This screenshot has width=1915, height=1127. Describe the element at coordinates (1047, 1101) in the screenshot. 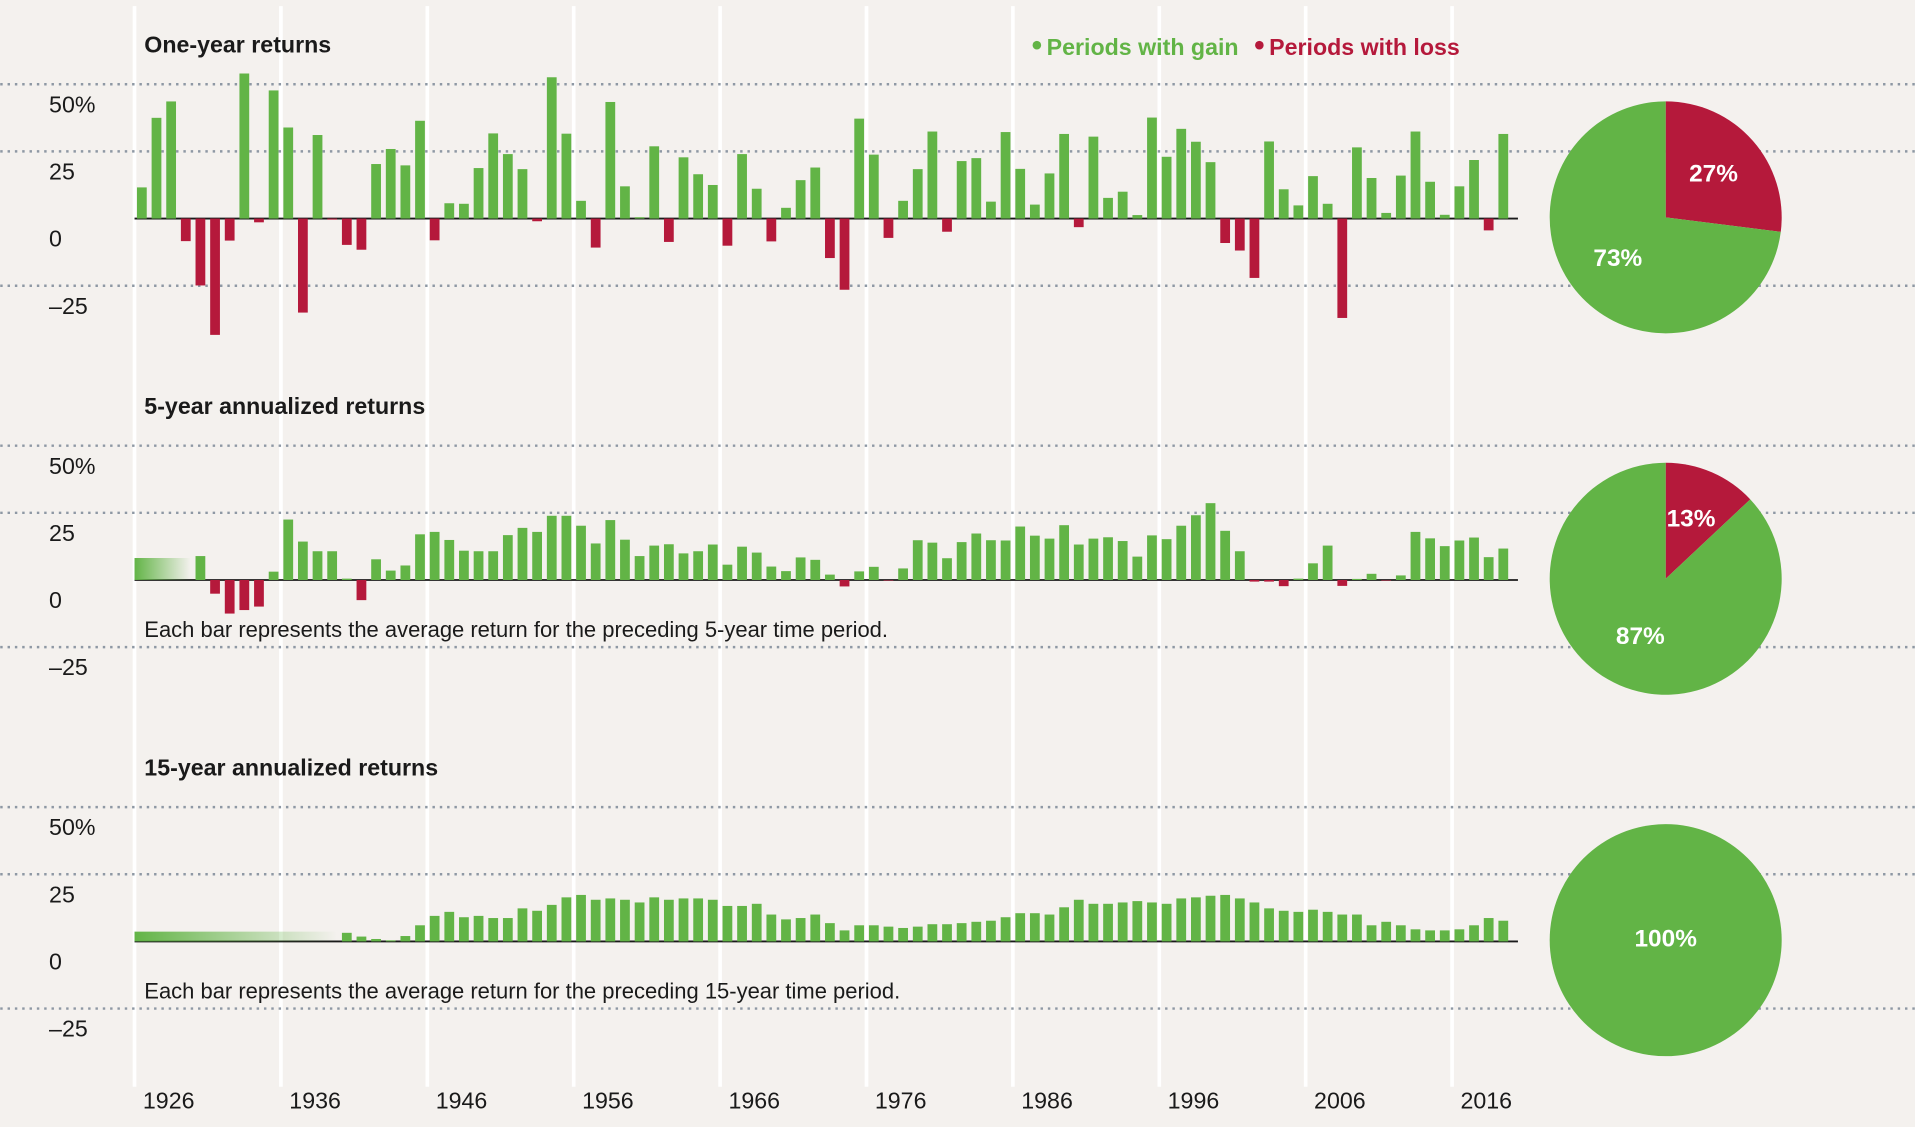

I see `x-tick-label: 1986` at that location.